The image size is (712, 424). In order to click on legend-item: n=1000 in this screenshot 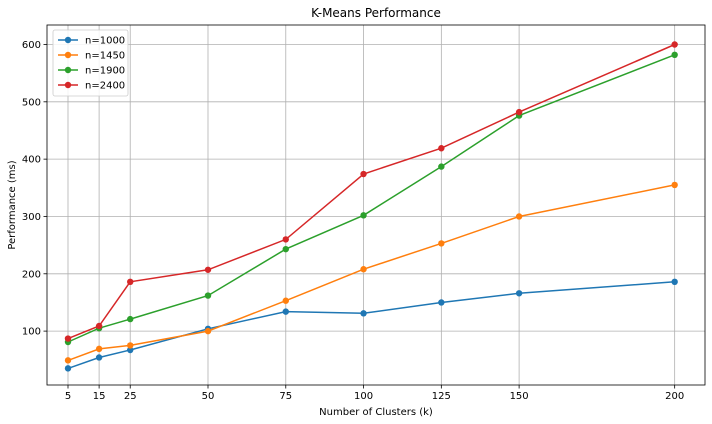, I will do `click(91, 41)`.